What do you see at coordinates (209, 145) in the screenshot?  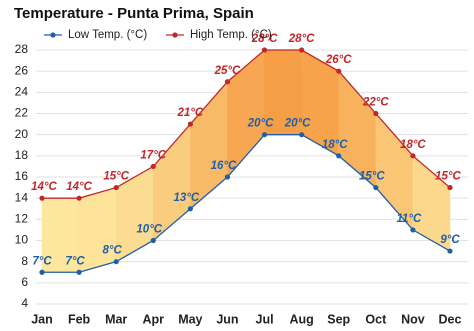 I see `range-area` at bounding box center [209, 145].